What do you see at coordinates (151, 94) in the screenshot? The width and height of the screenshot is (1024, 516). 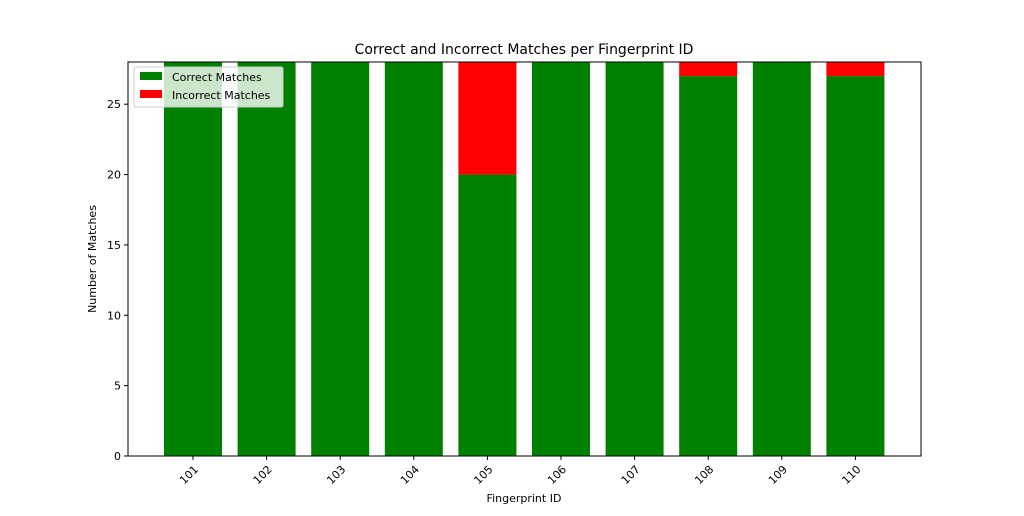 I see `legend-swatch-incorrect` at bounding box center [151, 94].